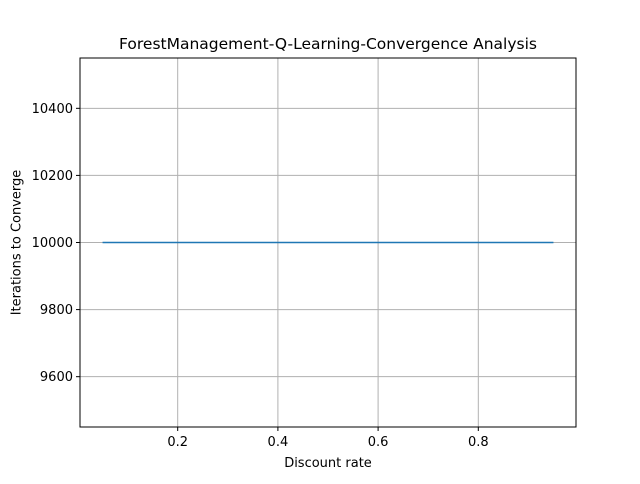 The width and height of the screenshot is (640, 484). I want to click on y-tick-label: 9800, so click(56, 310).